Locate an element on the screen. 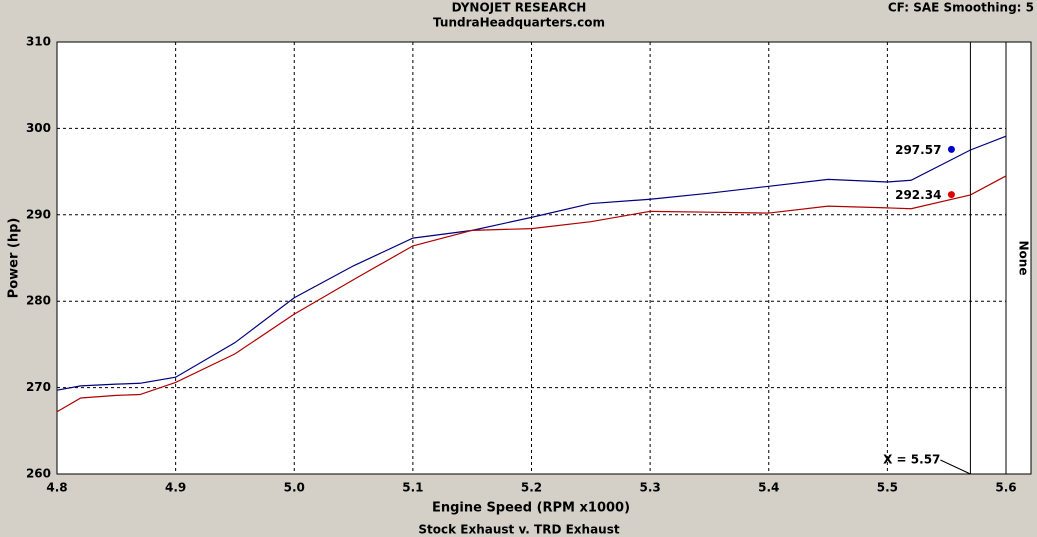 The image size is (1037, 537). readout-label: 297.57 is located at coordinates (918, 150).